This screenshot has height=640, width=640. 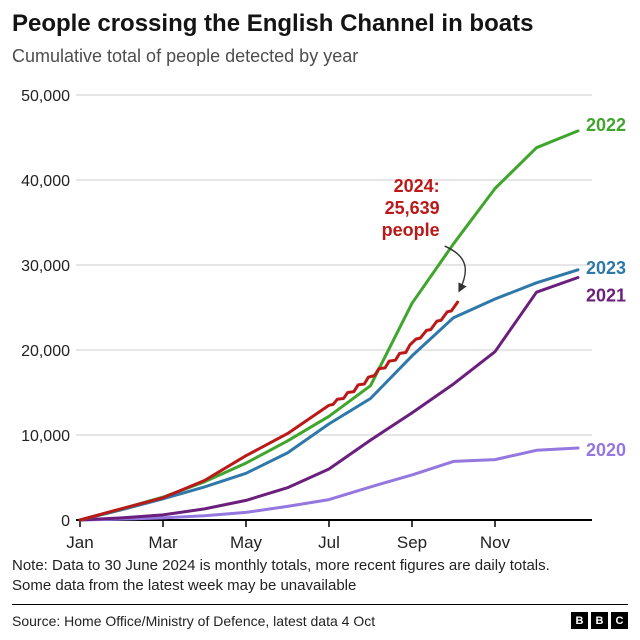 I want to click on svg-text: 40,000, so click(x=45, y=181).